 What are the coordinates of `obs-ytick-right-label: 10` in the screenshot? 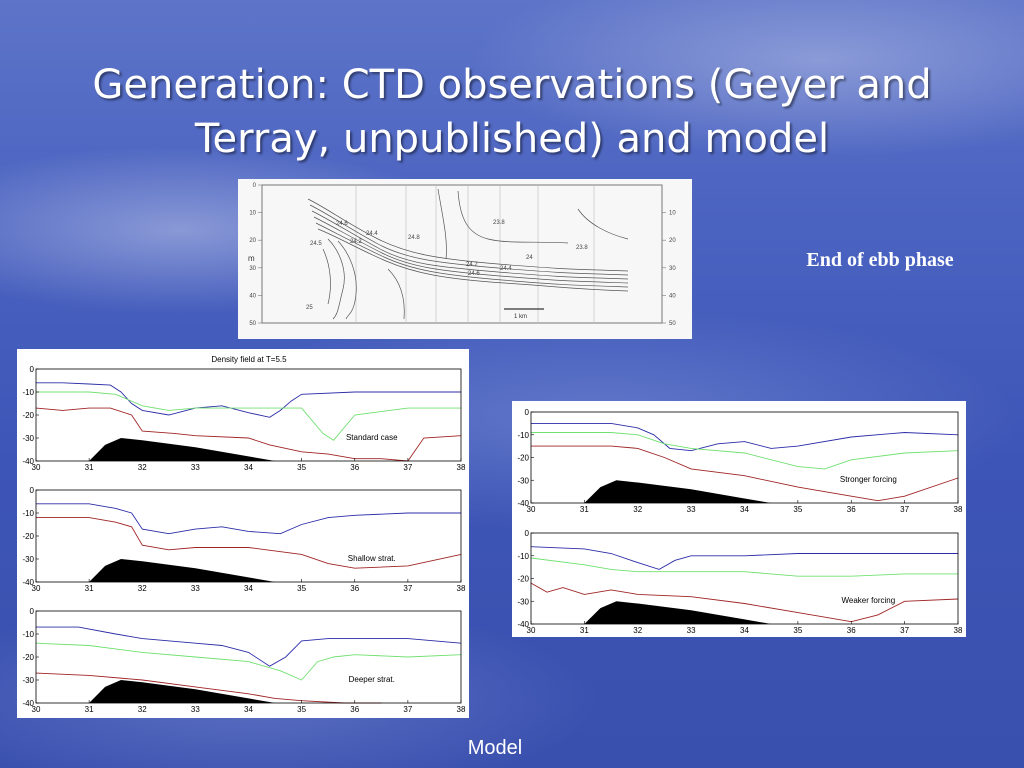 It's located at (672, 214).